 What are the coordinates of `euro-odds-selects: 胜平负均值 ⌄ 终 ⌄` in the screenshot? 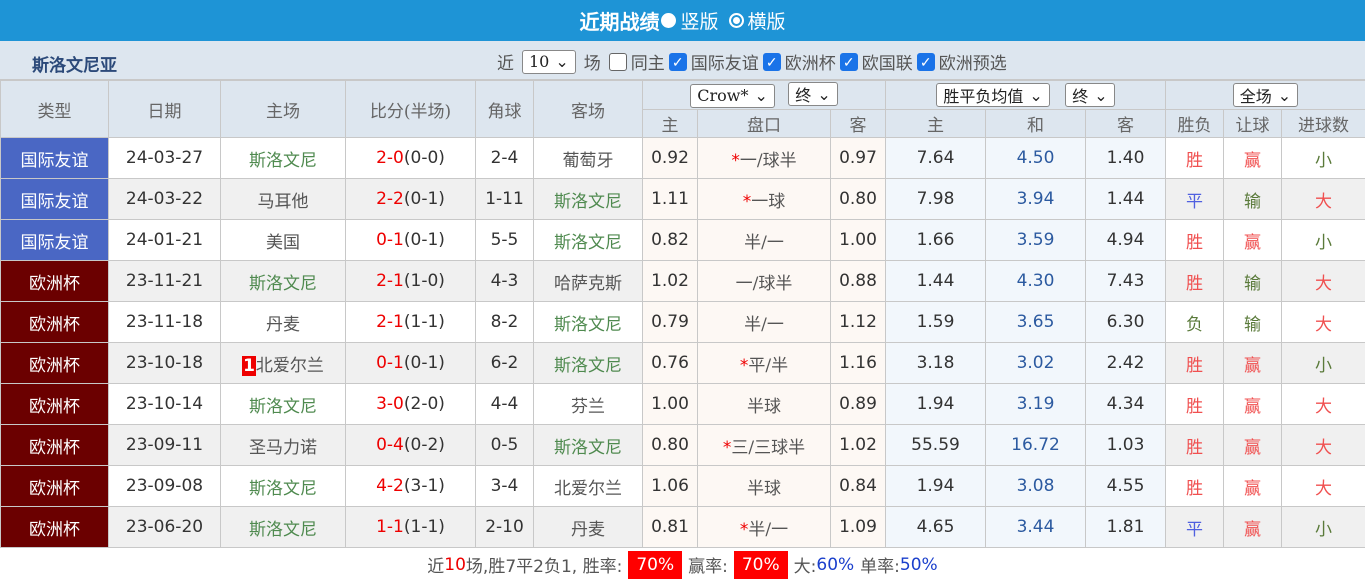 It's located at (1025, 95).